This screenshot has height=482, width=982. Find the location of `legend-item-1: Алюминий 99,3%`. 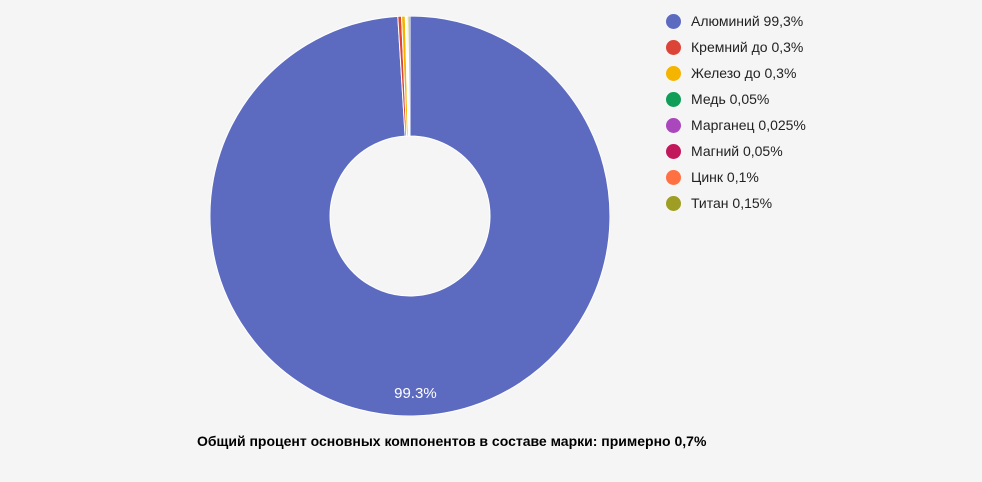

legend-item-1: Алюминий 99,3% is located at coordinates (736, 21).